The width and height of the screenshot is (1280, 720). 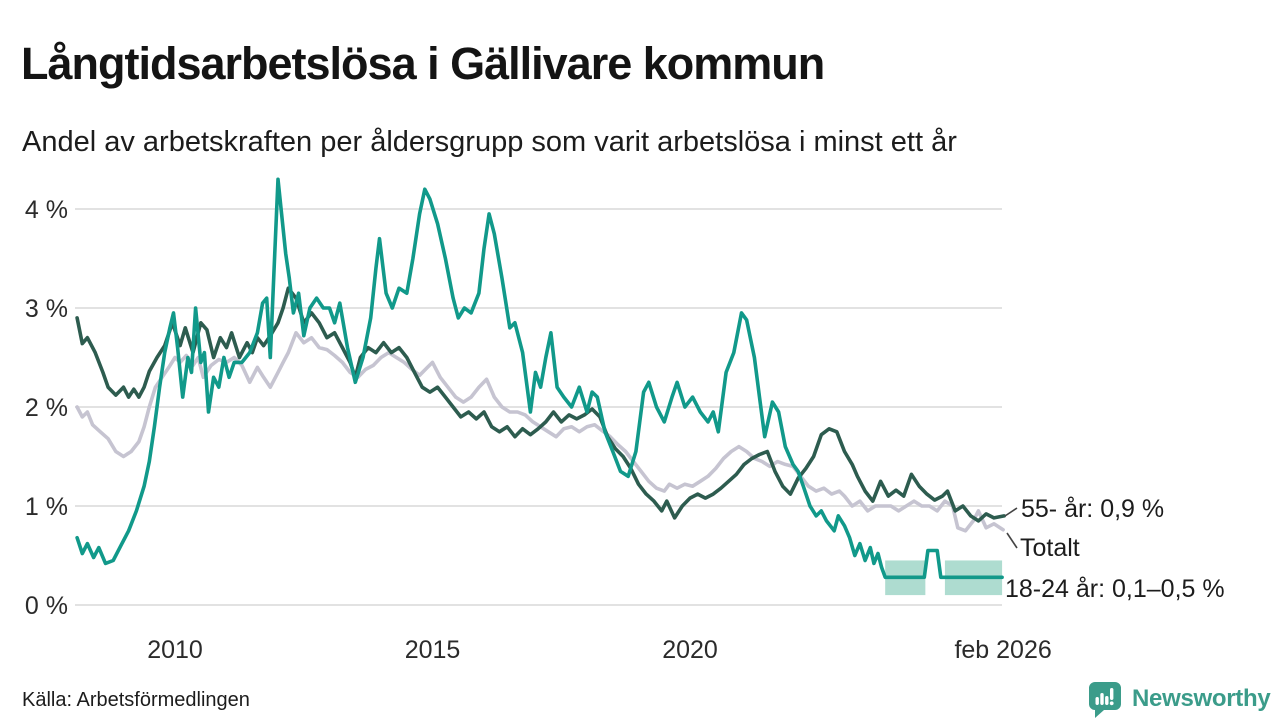 What do you see at coordinates (1092, 509) in the screenshot?
I see `series-end-label: 55- år: 0,9 %` at bounding box center [1092, 509].